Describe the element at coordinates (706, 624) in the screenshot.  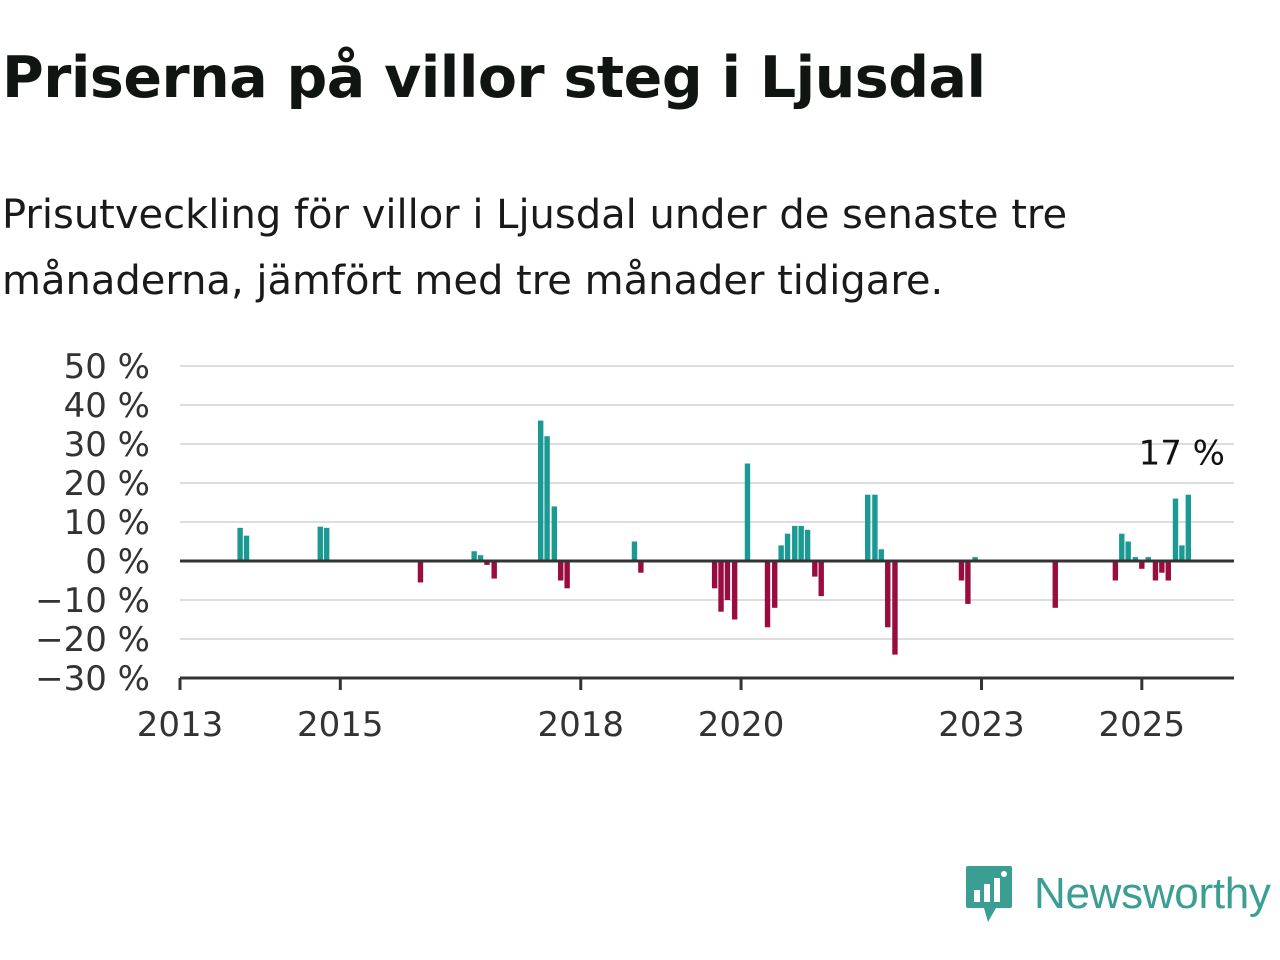
I see `axes` at that location.